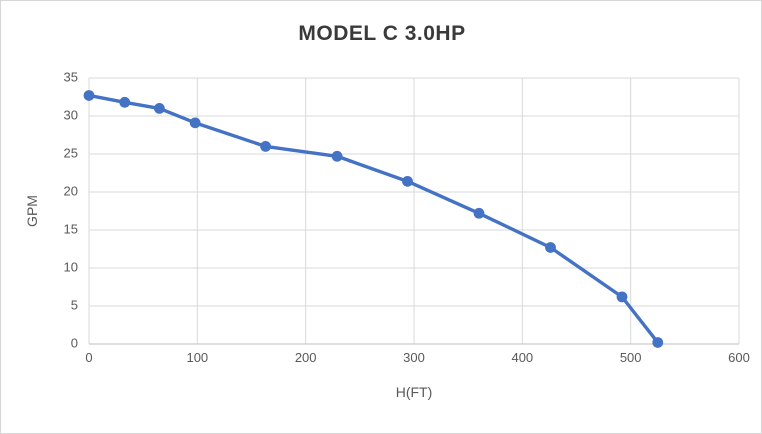 This screenshot has height=434, width=762. What do you see at coordinates (71, 266) in the screenshot?
I see `y-tick-label: 10` at bounding box center [71, 266].